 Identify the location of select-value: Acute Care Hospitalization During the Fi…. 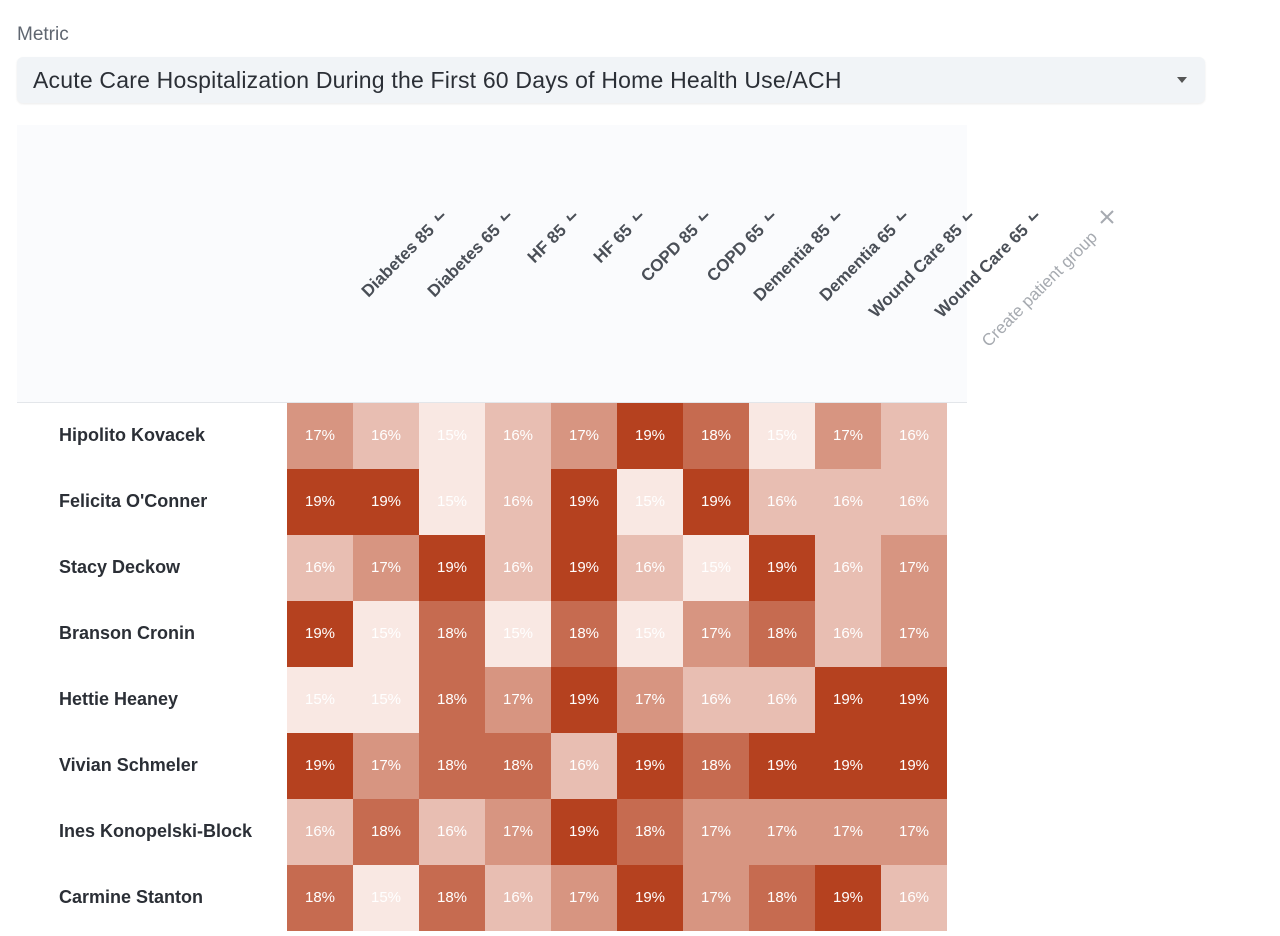
(437, 80).